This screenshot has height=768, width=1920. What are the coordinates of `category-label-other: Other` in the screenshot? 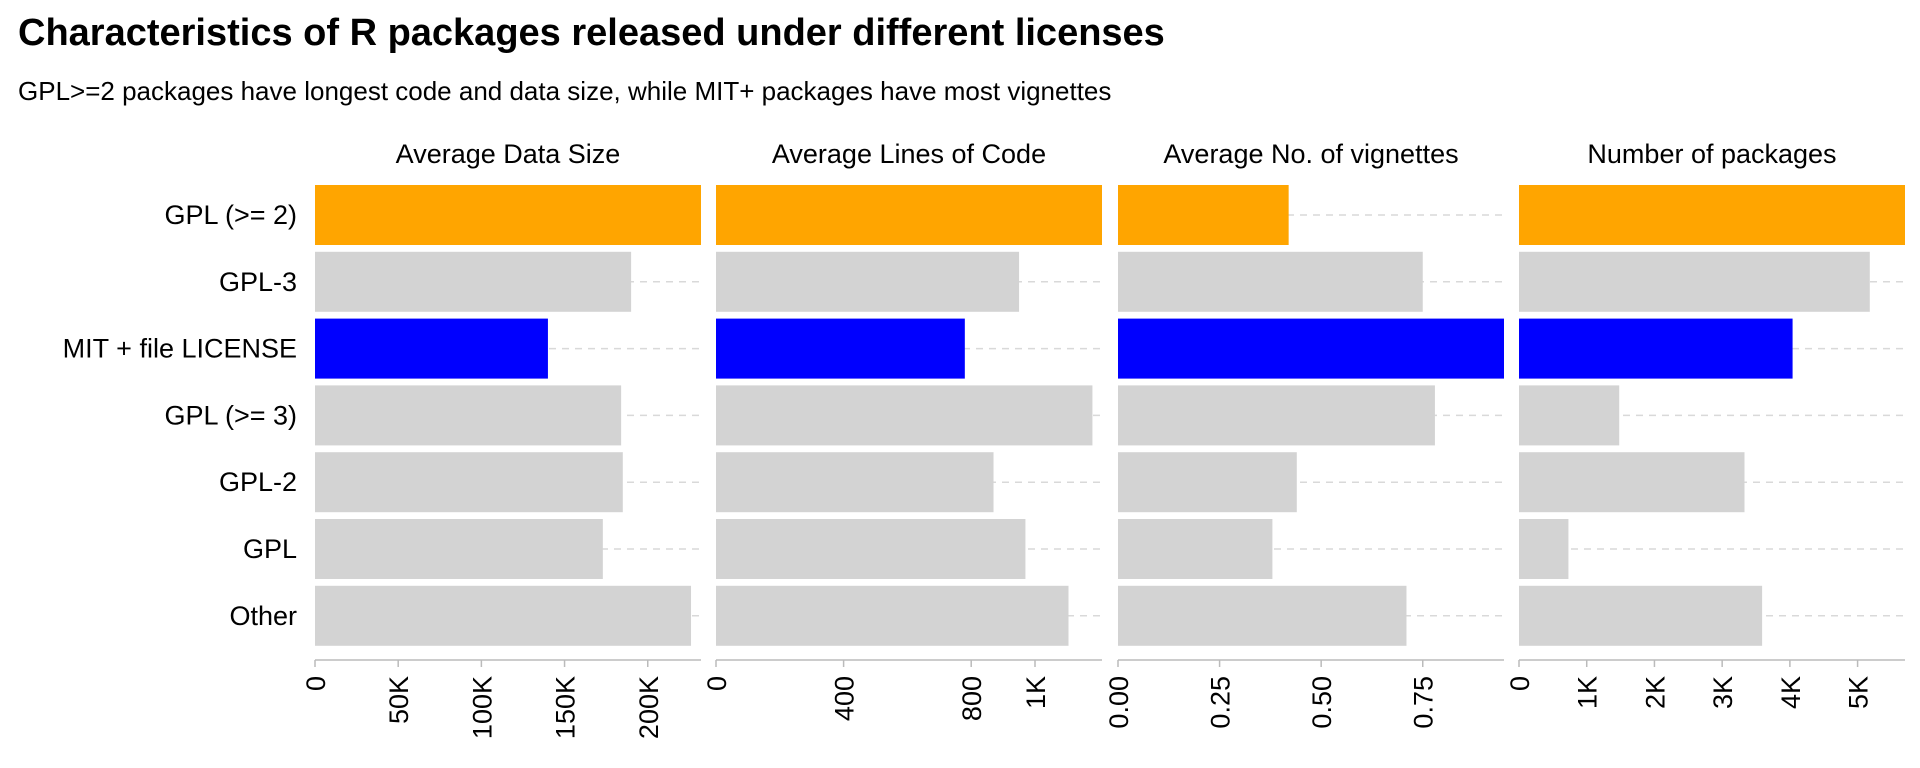 It's located at (263, 616).